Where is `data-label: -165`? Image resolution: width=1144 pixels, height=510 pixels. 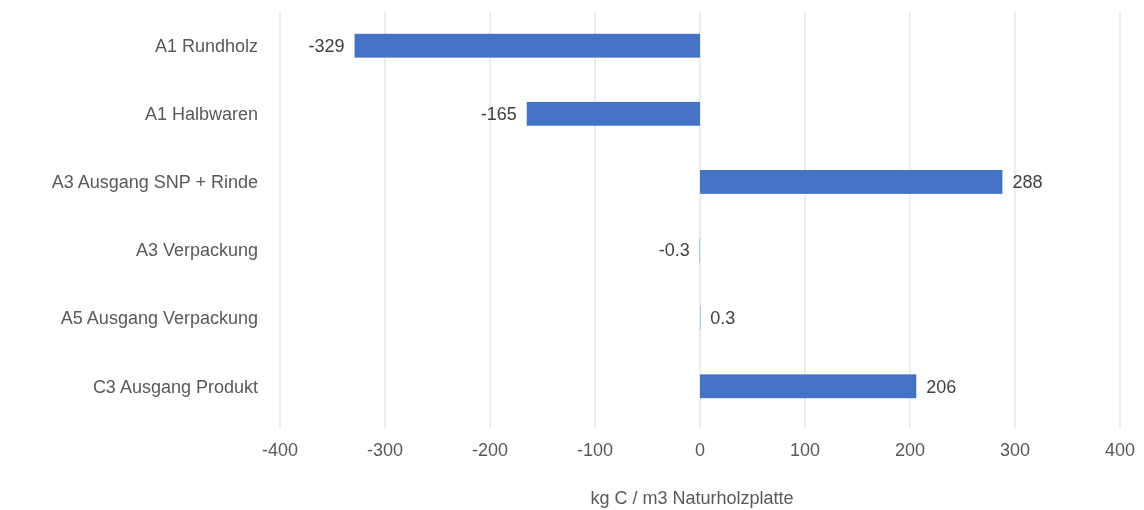
data-label: -165 is located at coordinates (498, 114).